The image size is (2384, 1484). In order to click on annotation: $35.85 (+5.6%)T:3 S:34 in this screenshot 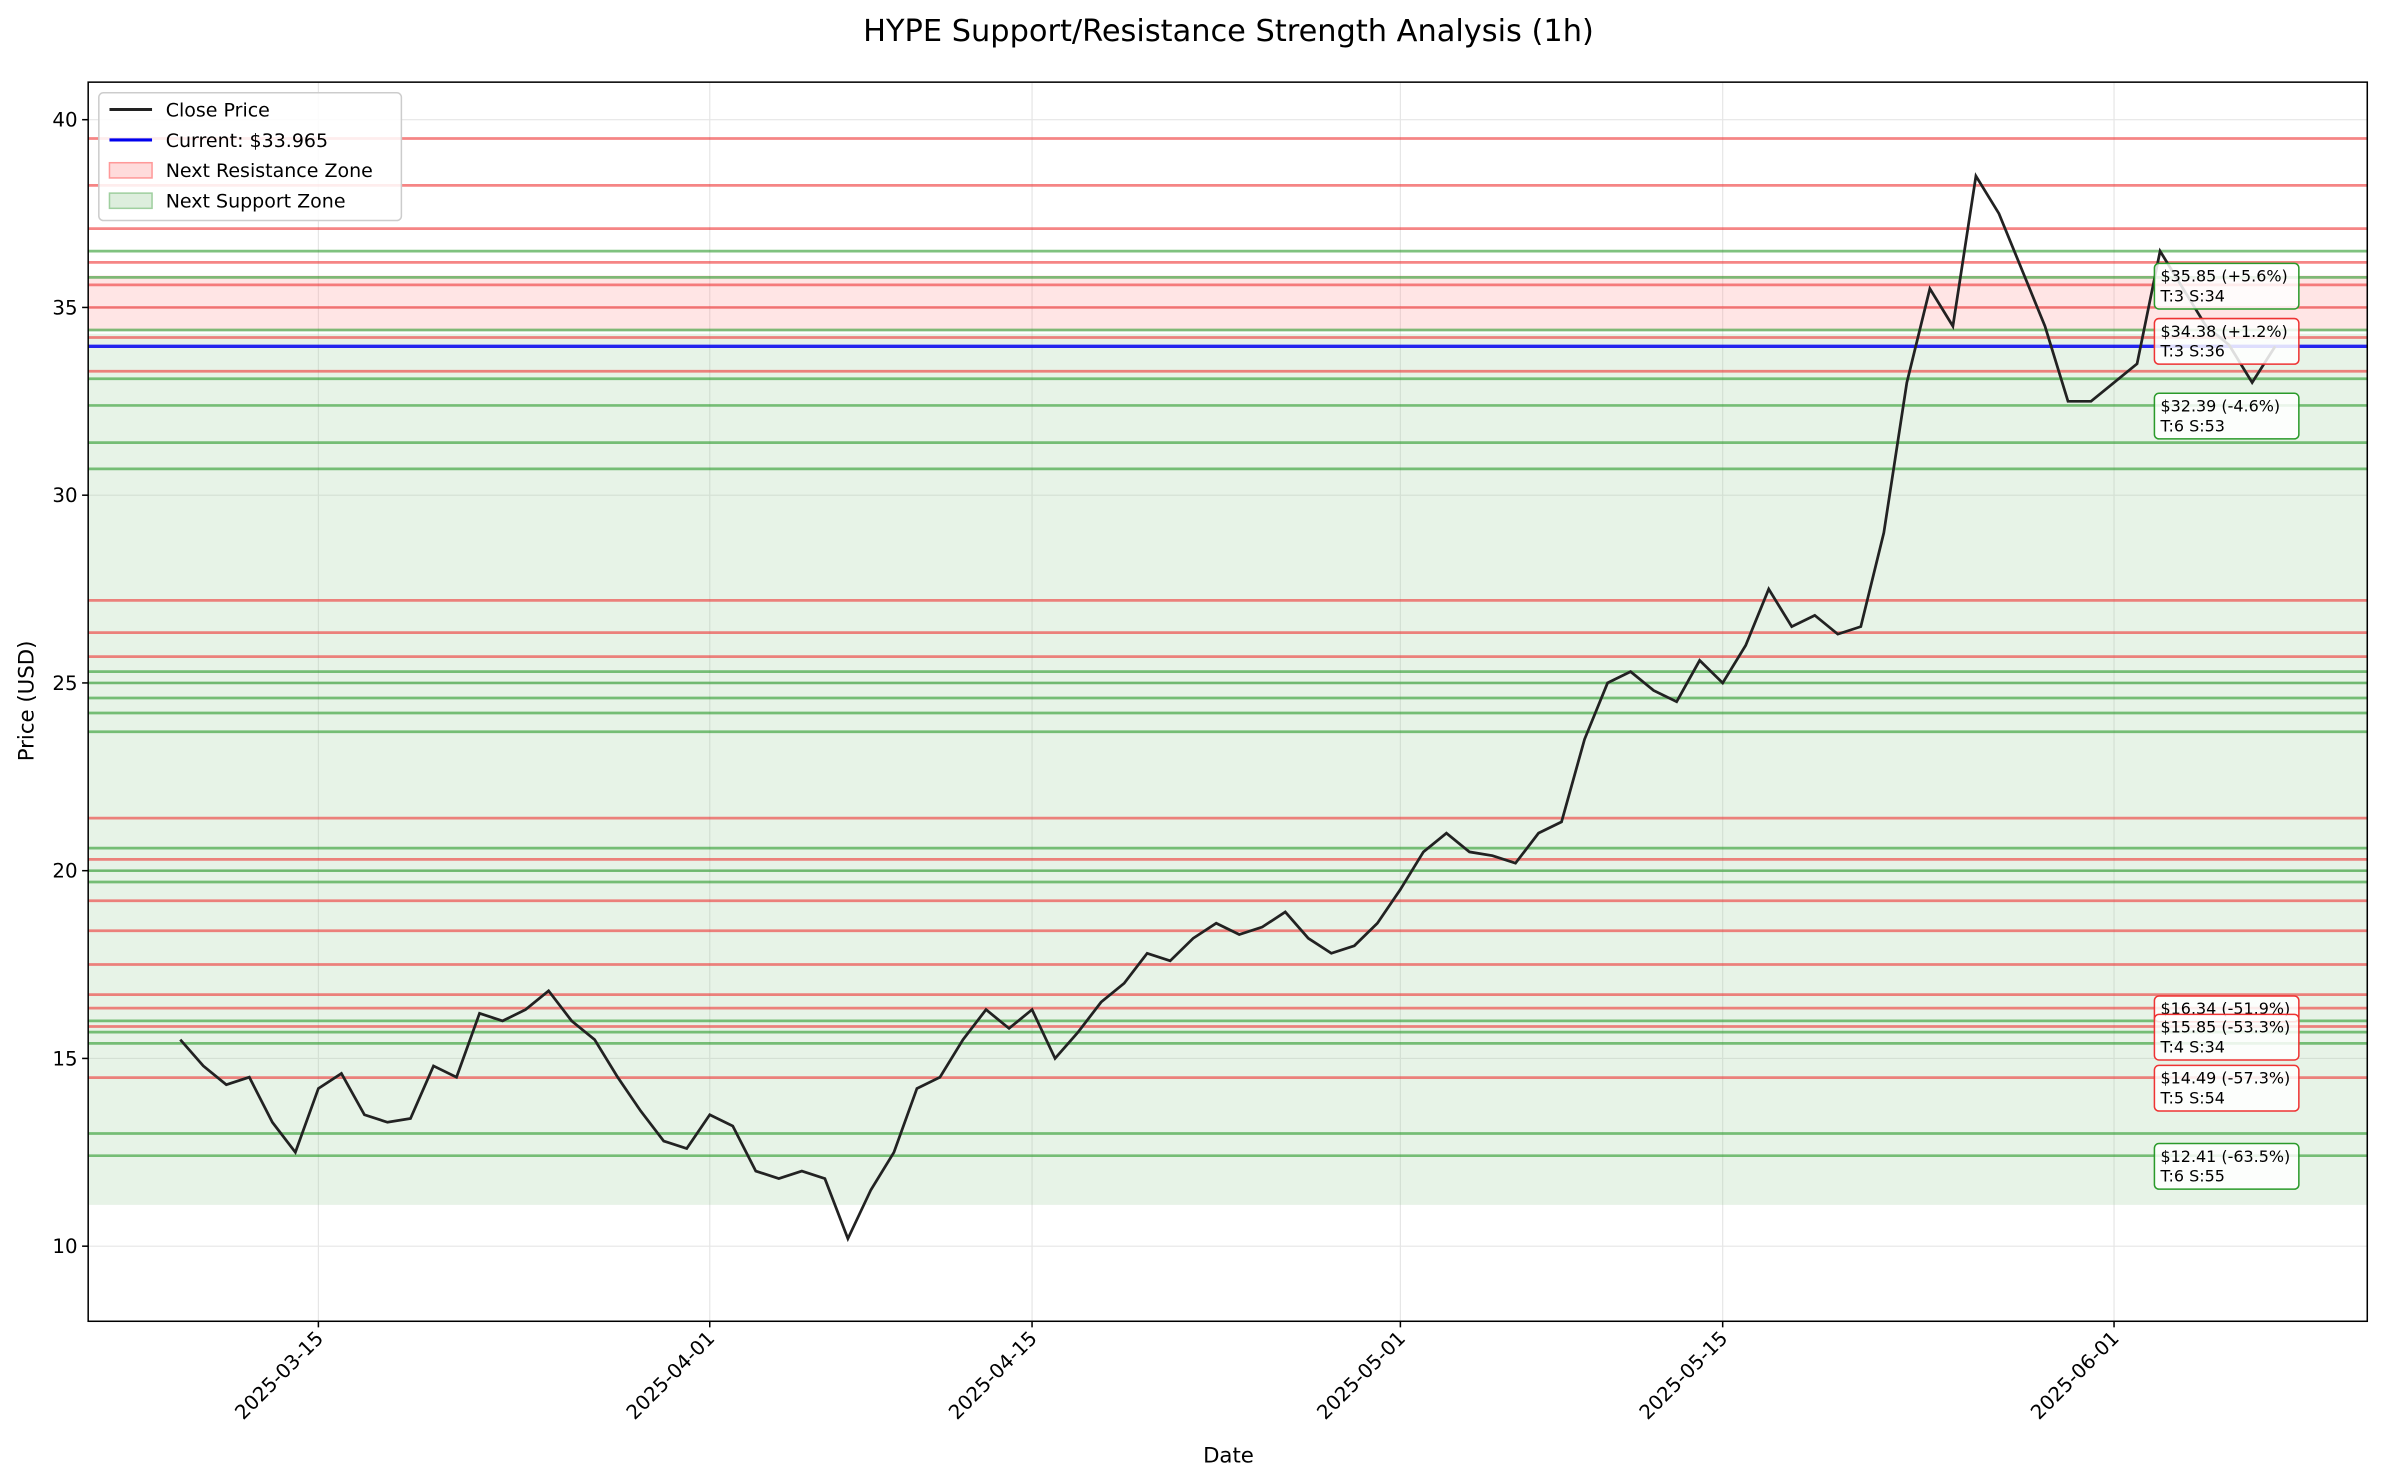, I will do `click(2226, 286)`.